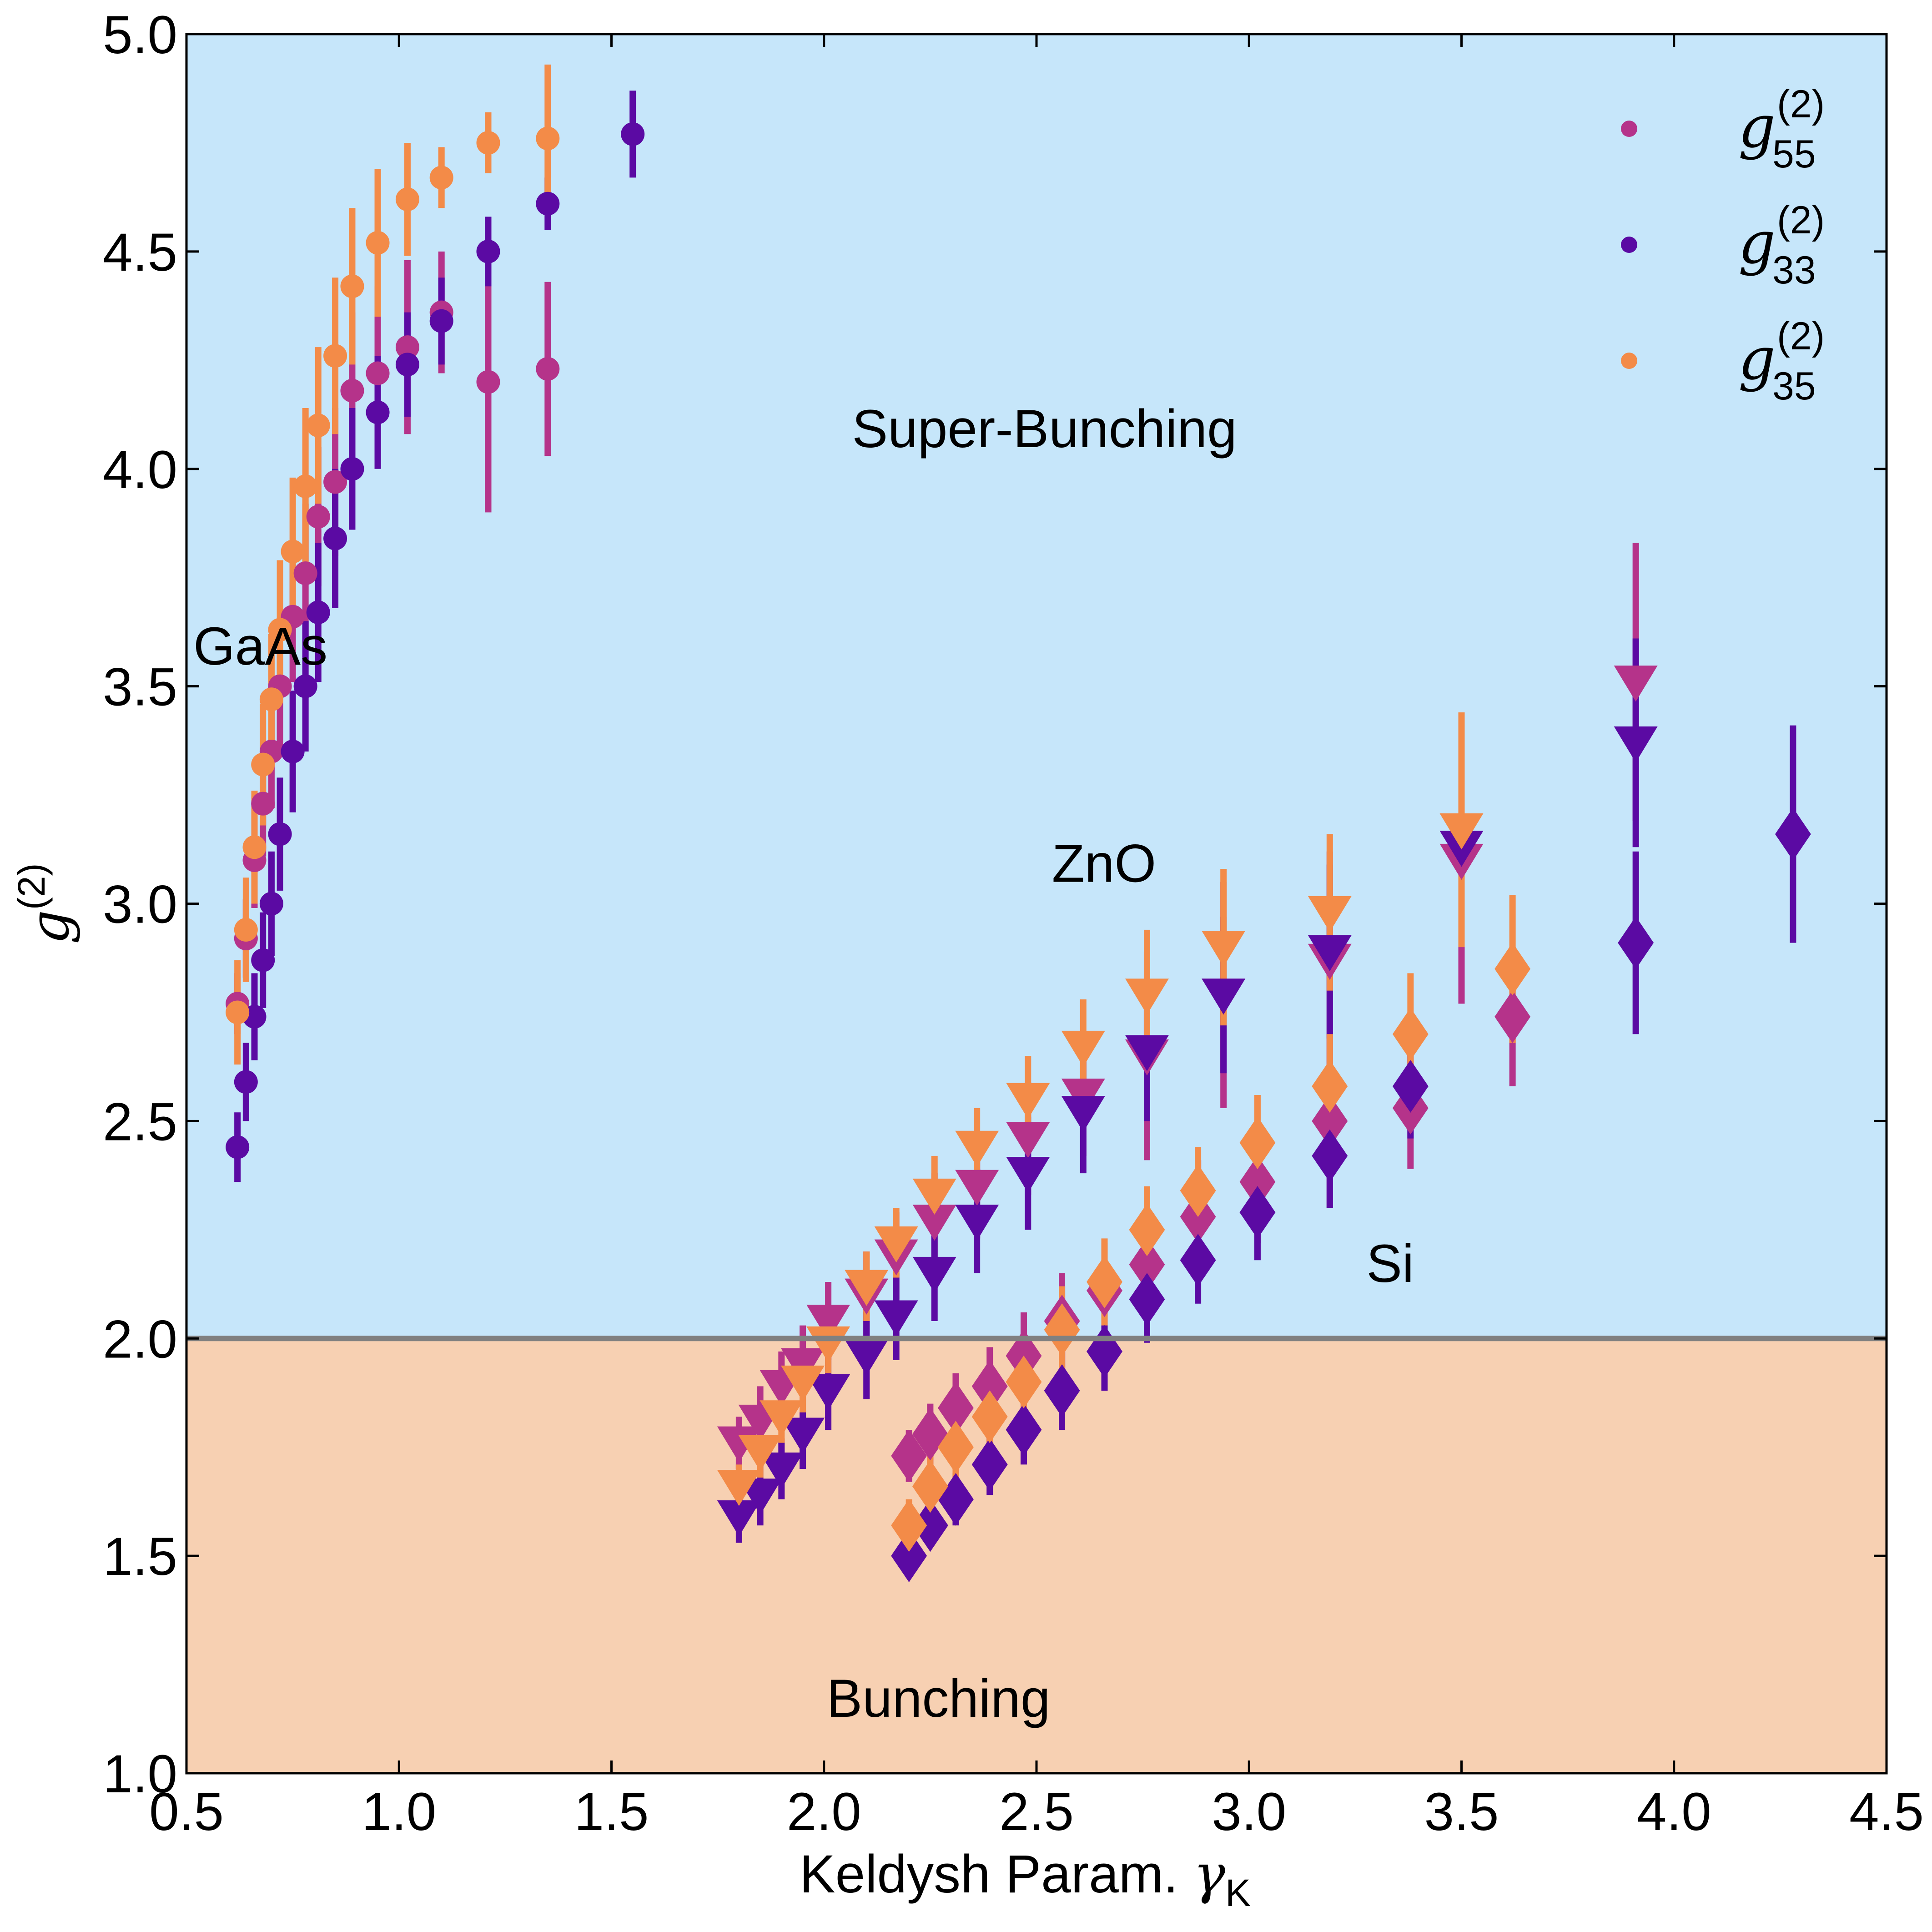 The image size is (1932, 1932). I want to click on y-tick-label: 1.5, so click(140, 1557).